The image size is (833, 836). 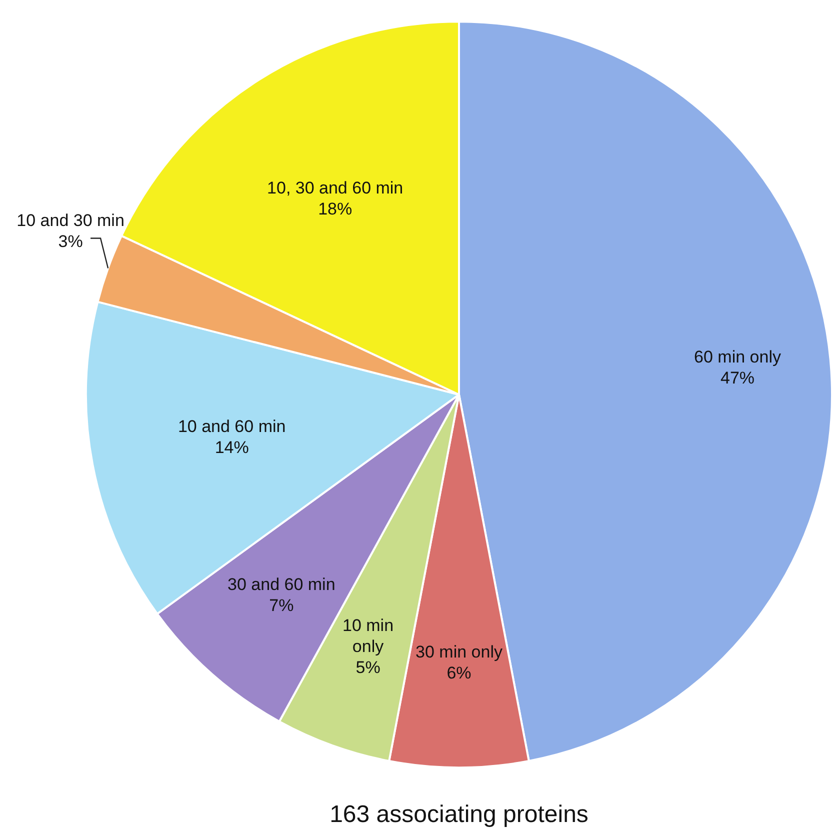 I want to click on slice-label: 30 and 60 min, so click(x=282, y=584).